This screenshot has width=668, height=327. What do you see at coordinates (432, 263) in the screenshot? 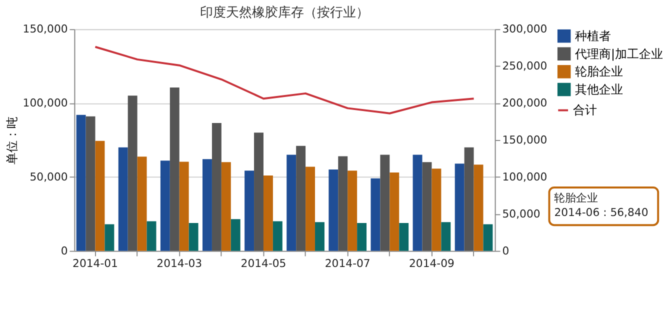
I see `x-tick-label: 2014-09` at bounding box center [432, 263].